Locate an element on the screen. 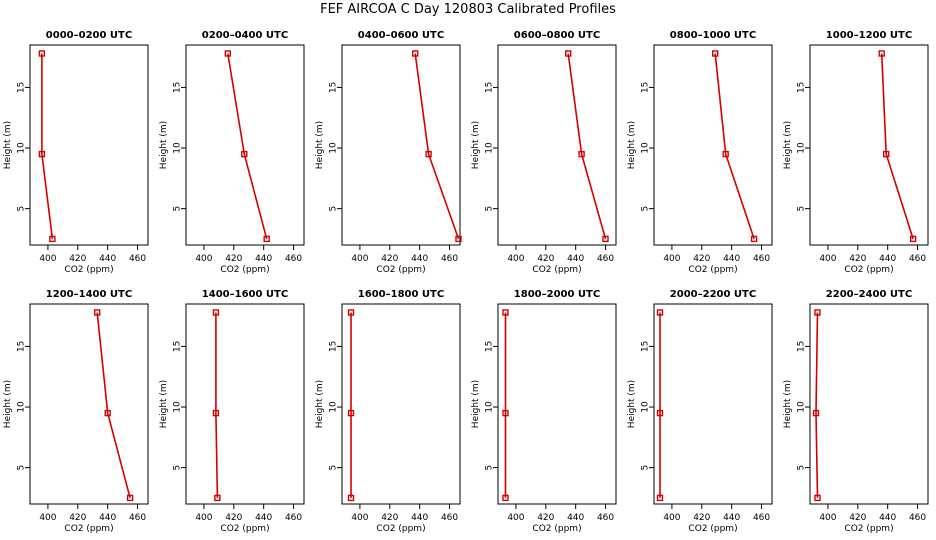 This screenshot has height=540, width=936. panel-title: 2200–2400 UTC is located at coordinates (869, 294).